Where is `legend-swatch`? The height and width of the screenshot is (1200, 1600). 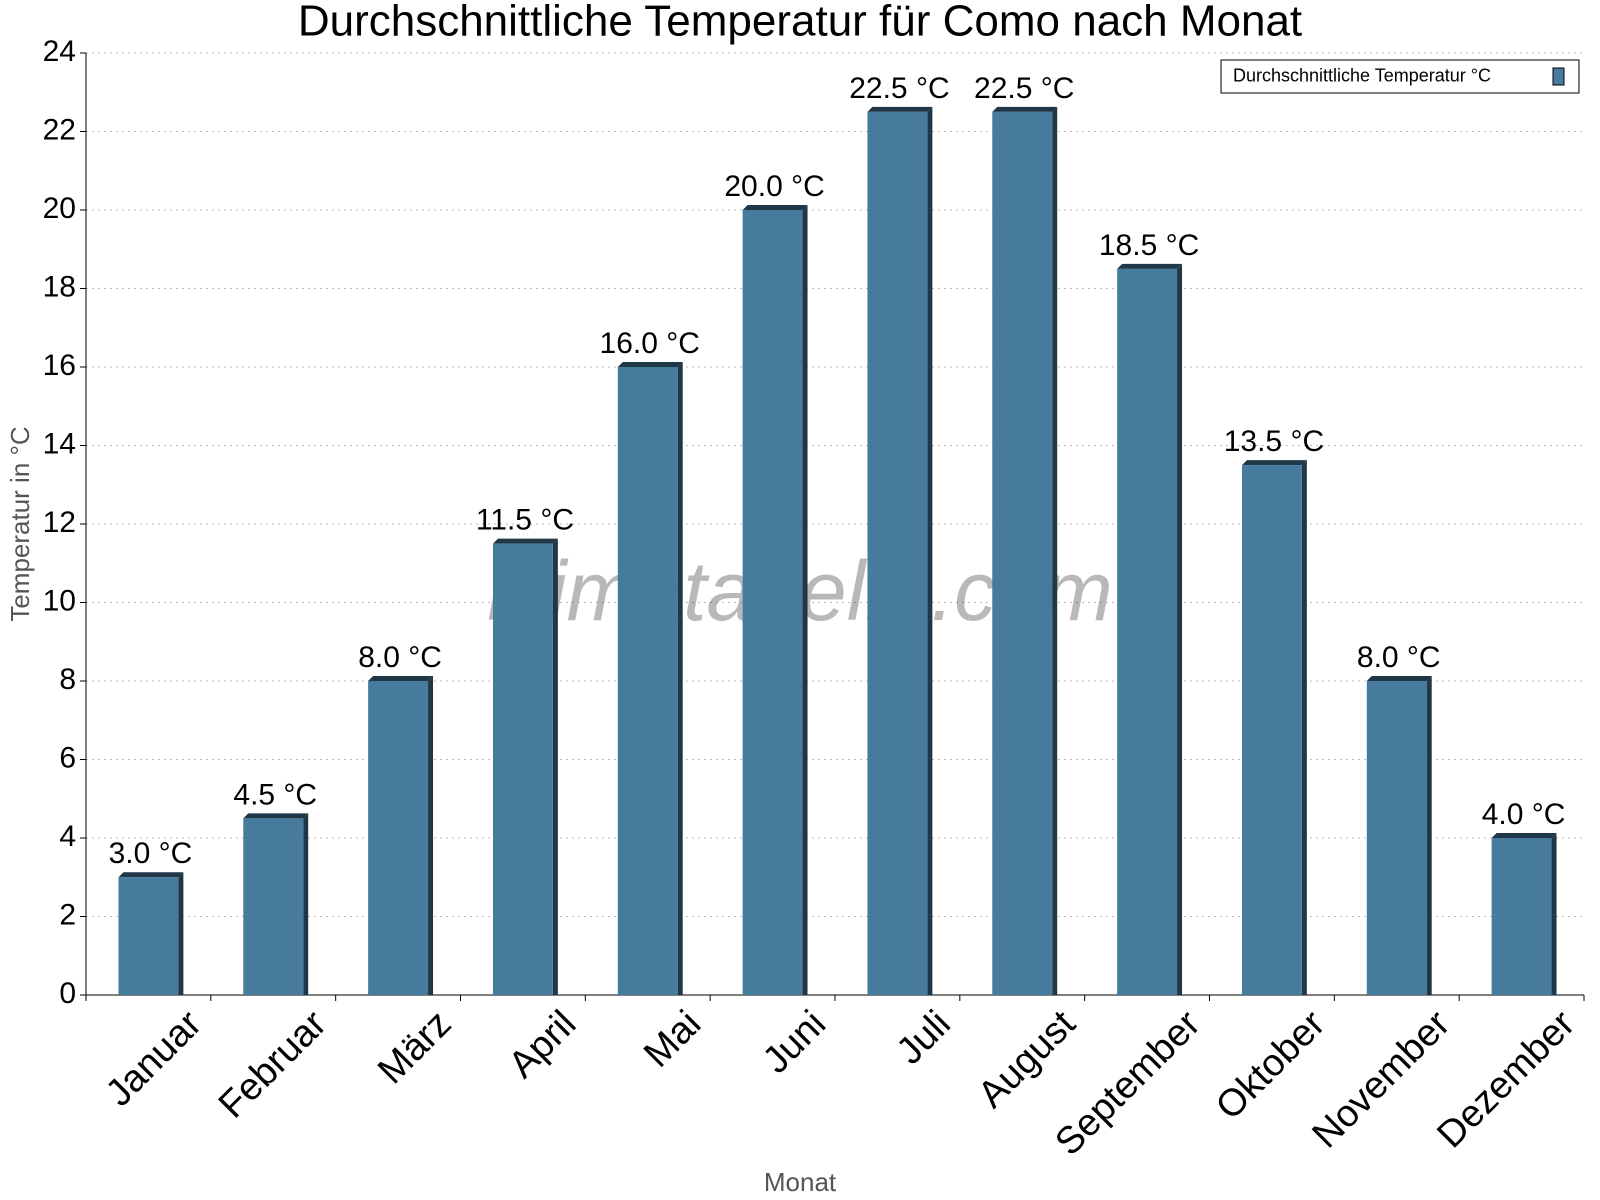 legend-swatch is located at coordinates (1558, 76).